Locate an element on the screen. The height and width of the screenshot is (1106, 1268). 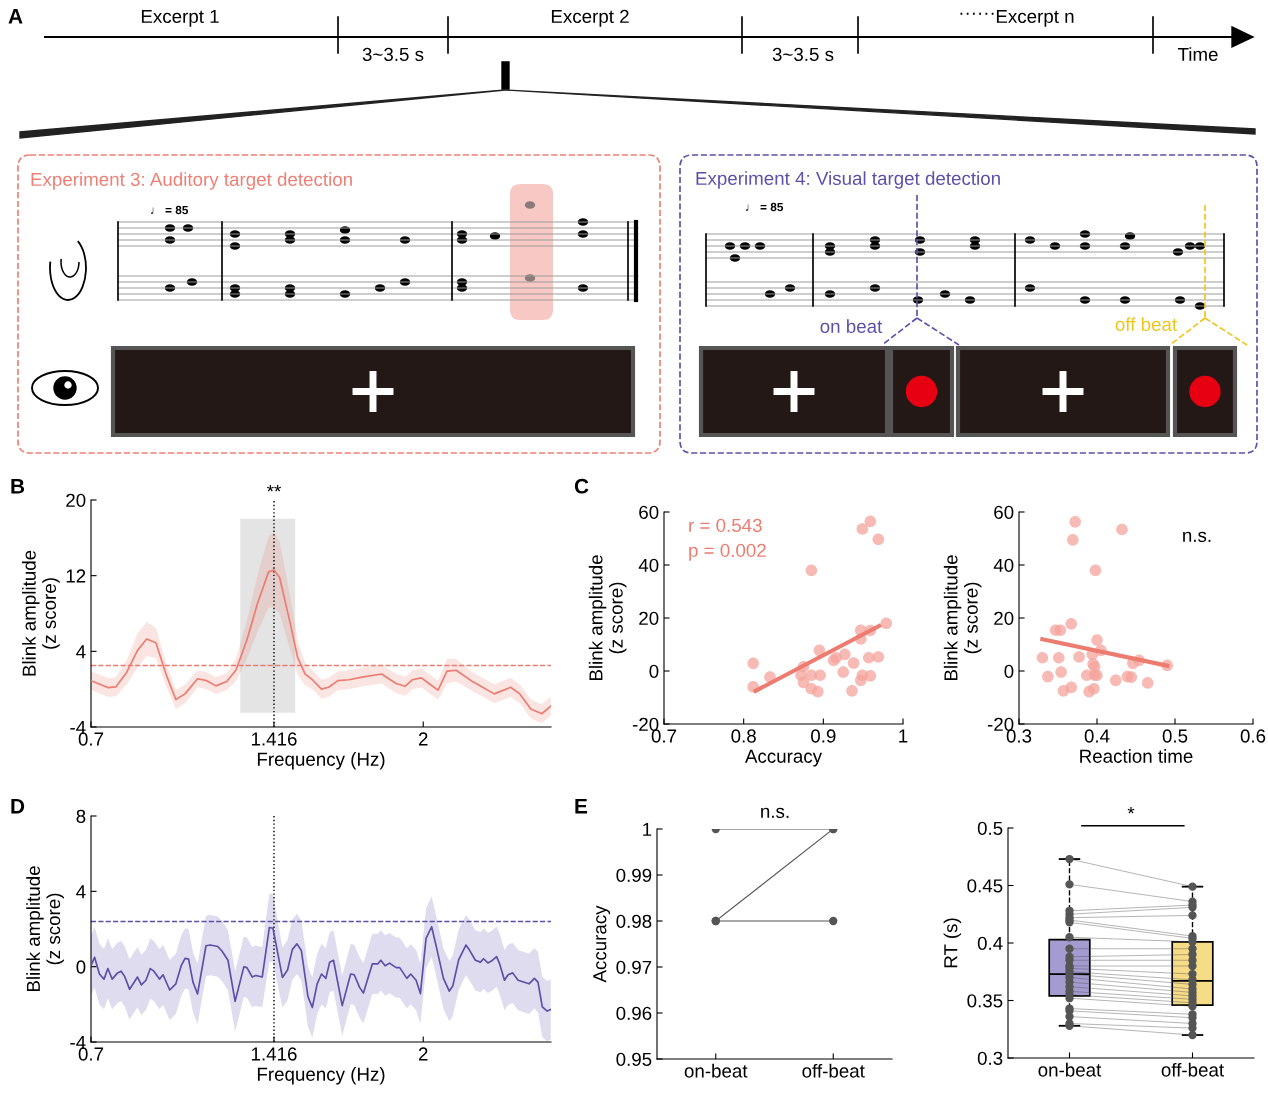
annotation: r = 0.543 is located at coordinates (725, 525).